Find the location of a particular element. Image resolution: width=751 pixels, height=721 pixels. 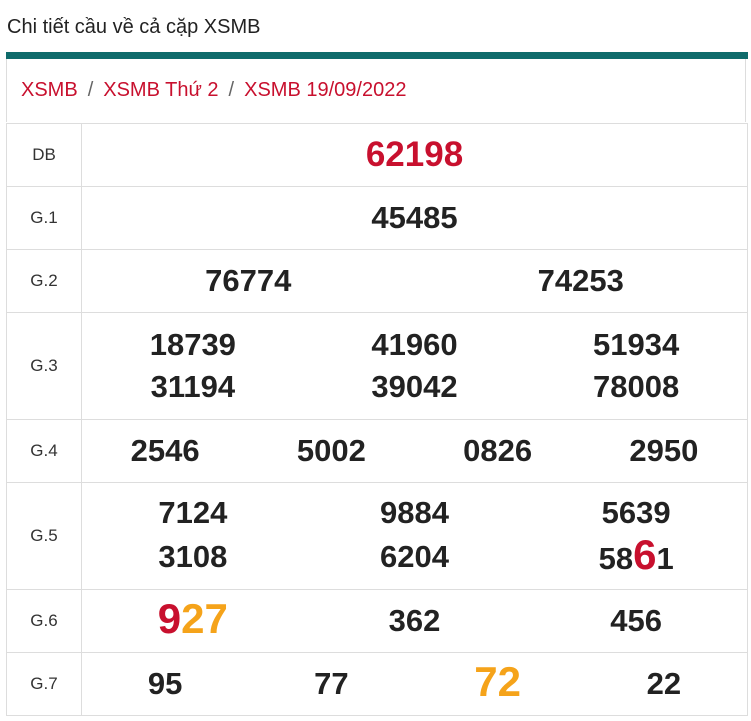

result-row: G.6 927 362 456 is located at coordinates (377, 621).